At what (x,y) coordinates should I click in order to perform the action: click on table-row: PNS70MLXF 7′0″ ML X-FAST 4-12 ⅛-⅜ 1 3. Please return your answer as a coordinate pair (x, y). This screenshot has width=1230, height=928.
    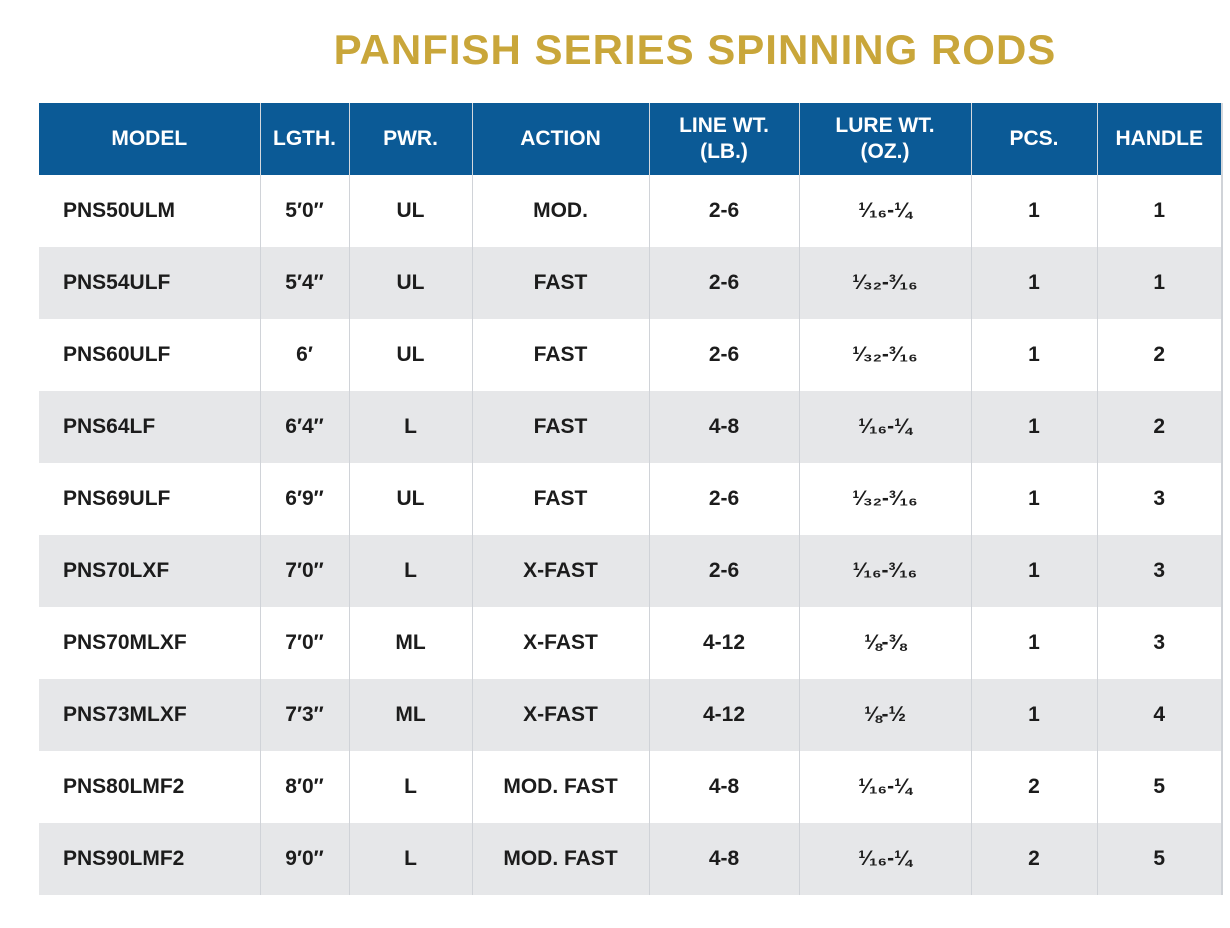
    Looking at the image, I should click on (631, 643).